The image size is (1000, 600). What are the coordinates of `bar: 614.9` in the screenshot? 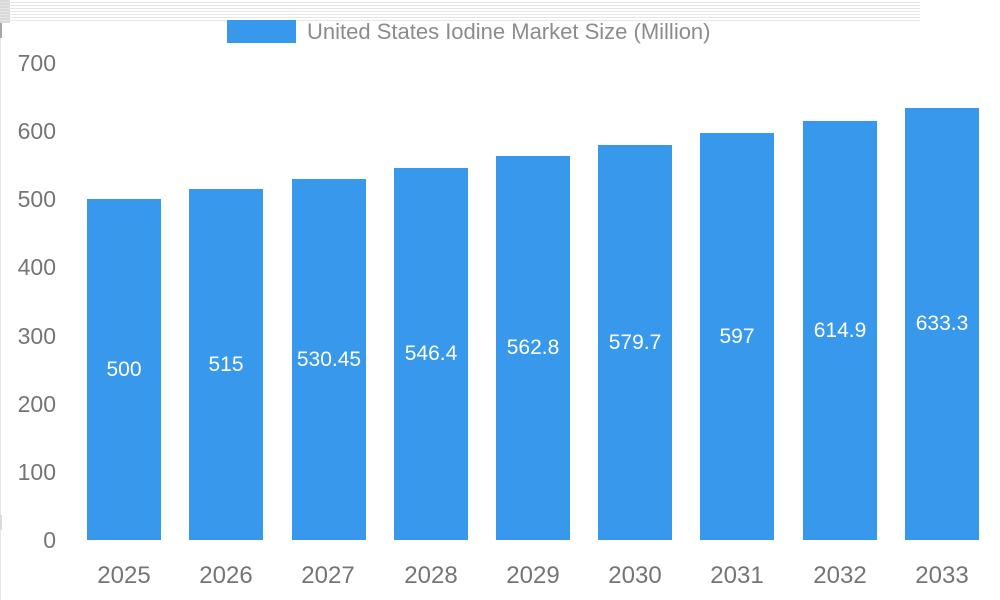 It's located at (840, 330).